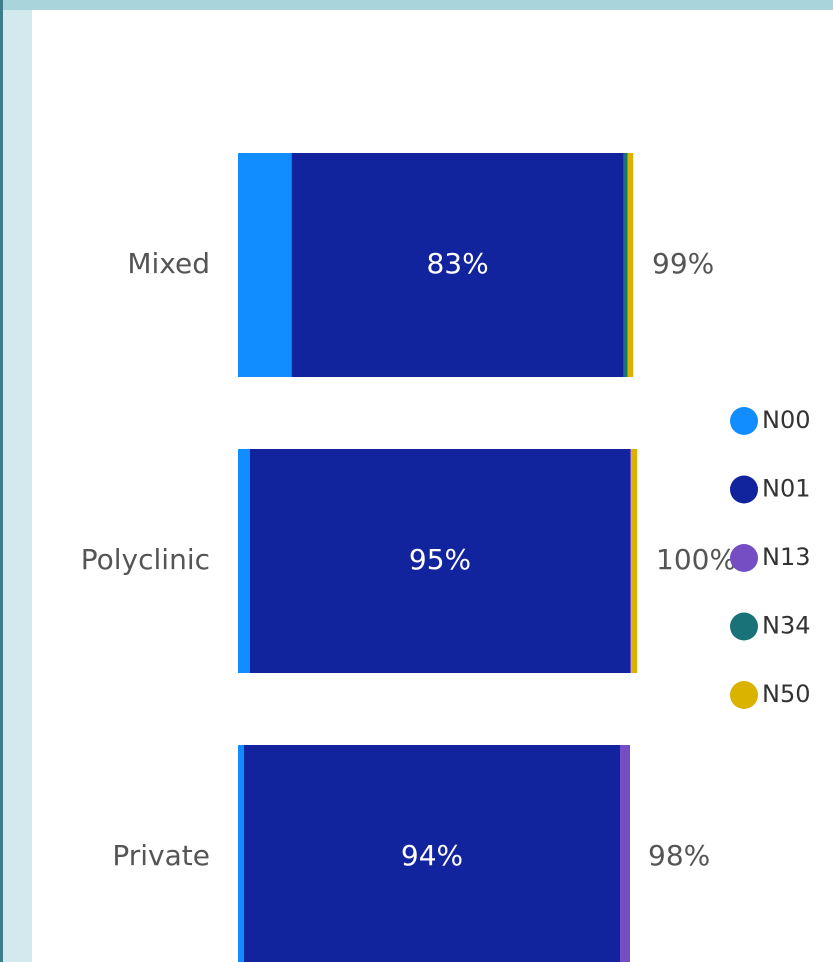 The width and height of the screenshot is (833, 962). I want to click on legend-label: N00, so click(786, 420).